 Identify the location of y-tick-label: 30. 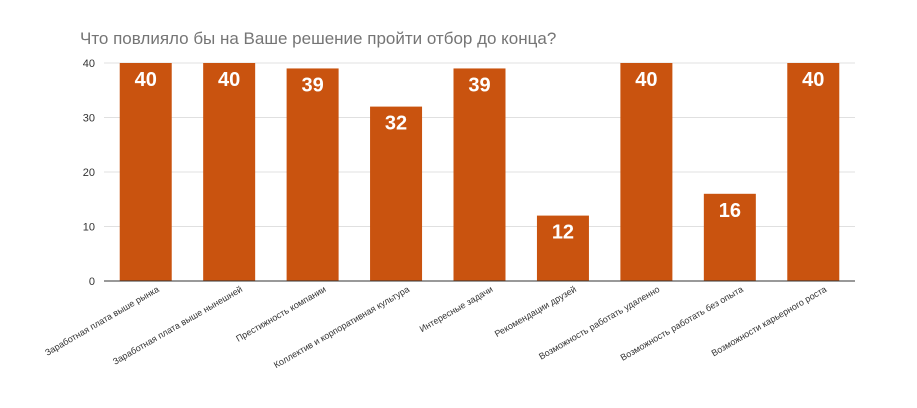
(89, 119).